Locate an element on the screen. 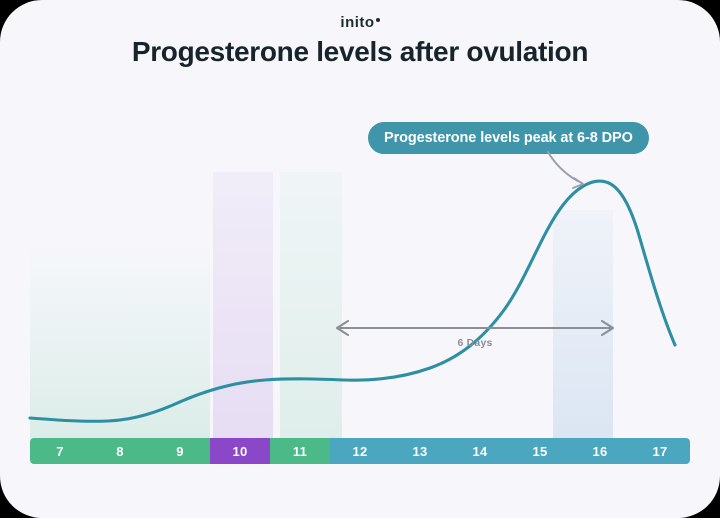  axis-cell-day-17: 17 is located at coordinates (660, 451).